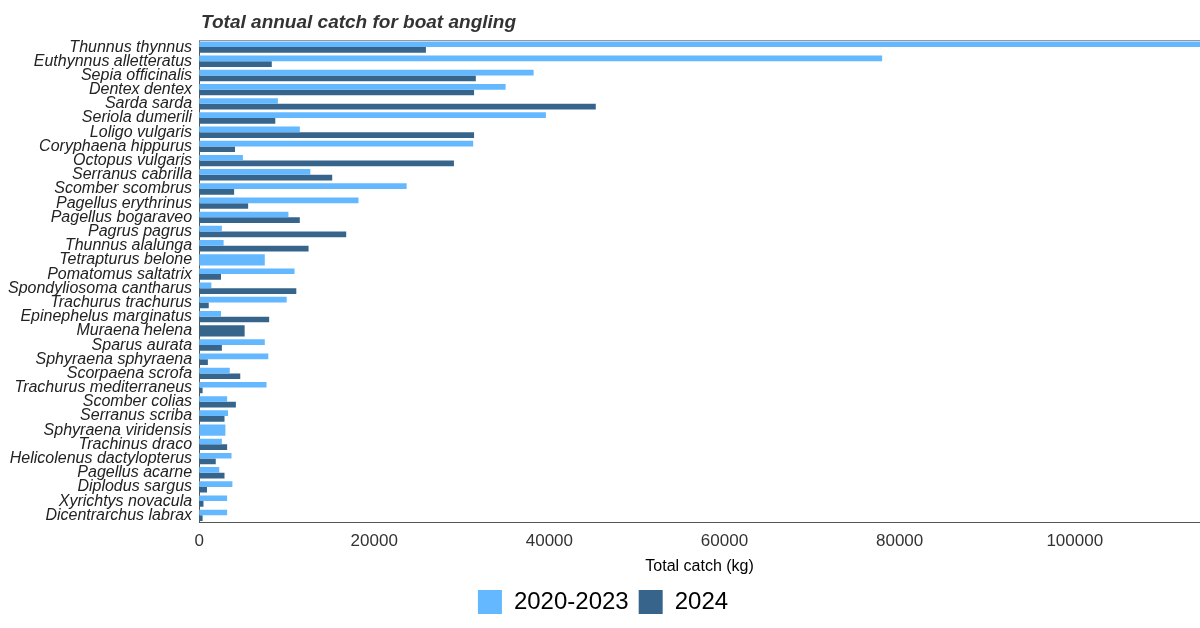  Describe the element at coordinates (136, 74) in the screenshot. I see `y-tick-label: Sepia officinalis` at that location.